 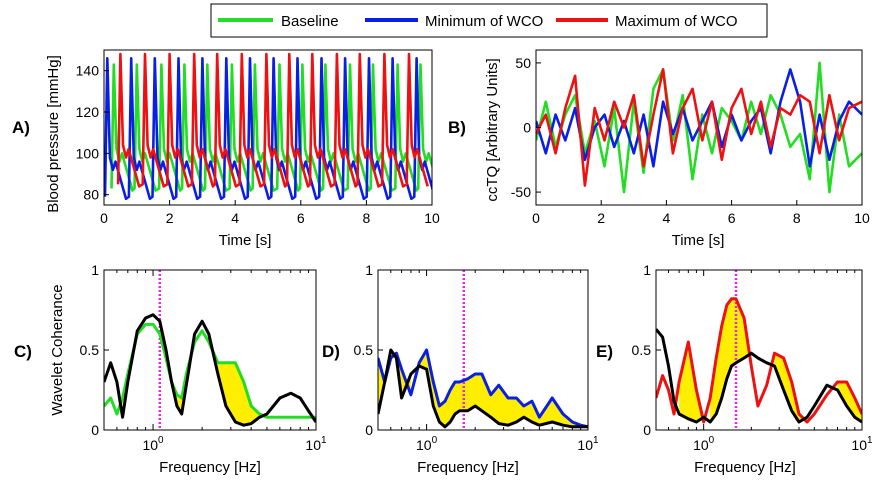 I want to click on panel-a-ytick-label: 140, so click(x=88, y=71).